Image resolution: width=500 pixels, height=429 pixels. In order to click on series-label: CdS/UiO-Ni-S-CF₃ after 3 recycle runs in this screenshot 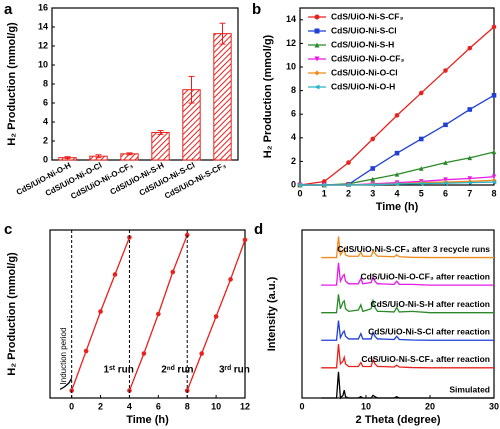, I will do `click(413, 249)`.